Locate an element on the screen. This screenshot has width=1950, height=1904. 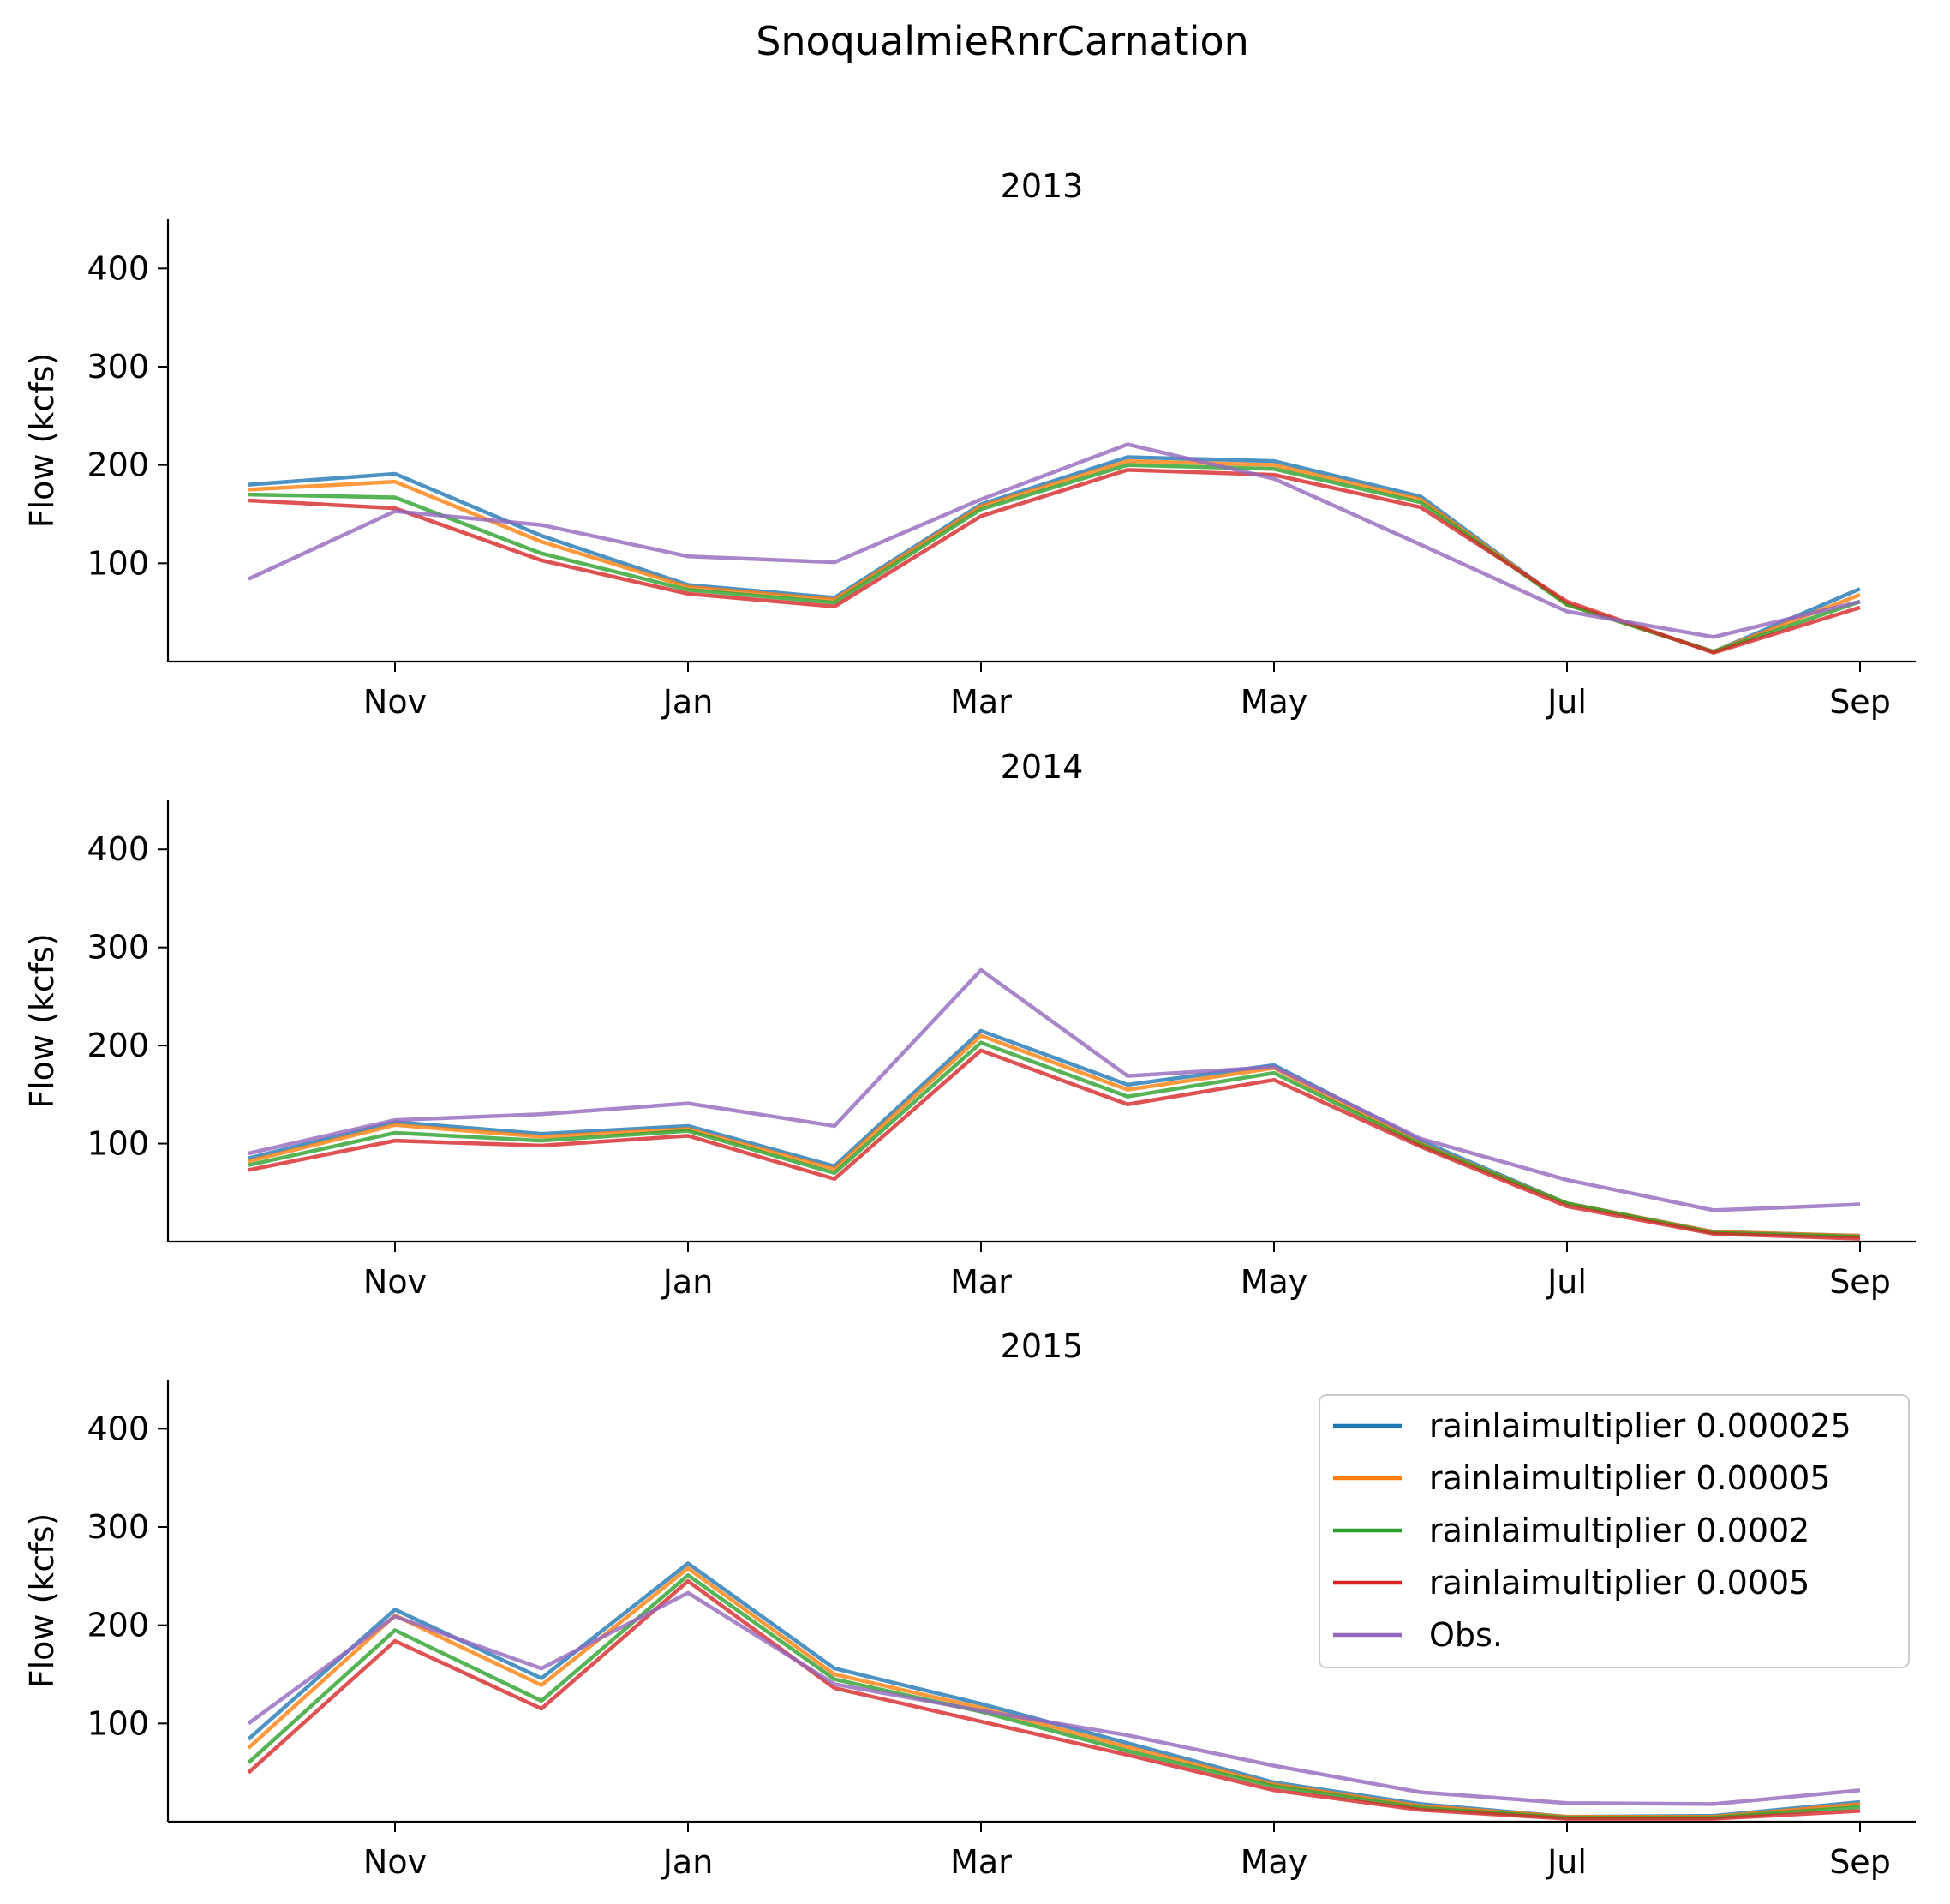
chart-title: SnoqualmieRnrCarnation is located at coordinates (1002, 41).